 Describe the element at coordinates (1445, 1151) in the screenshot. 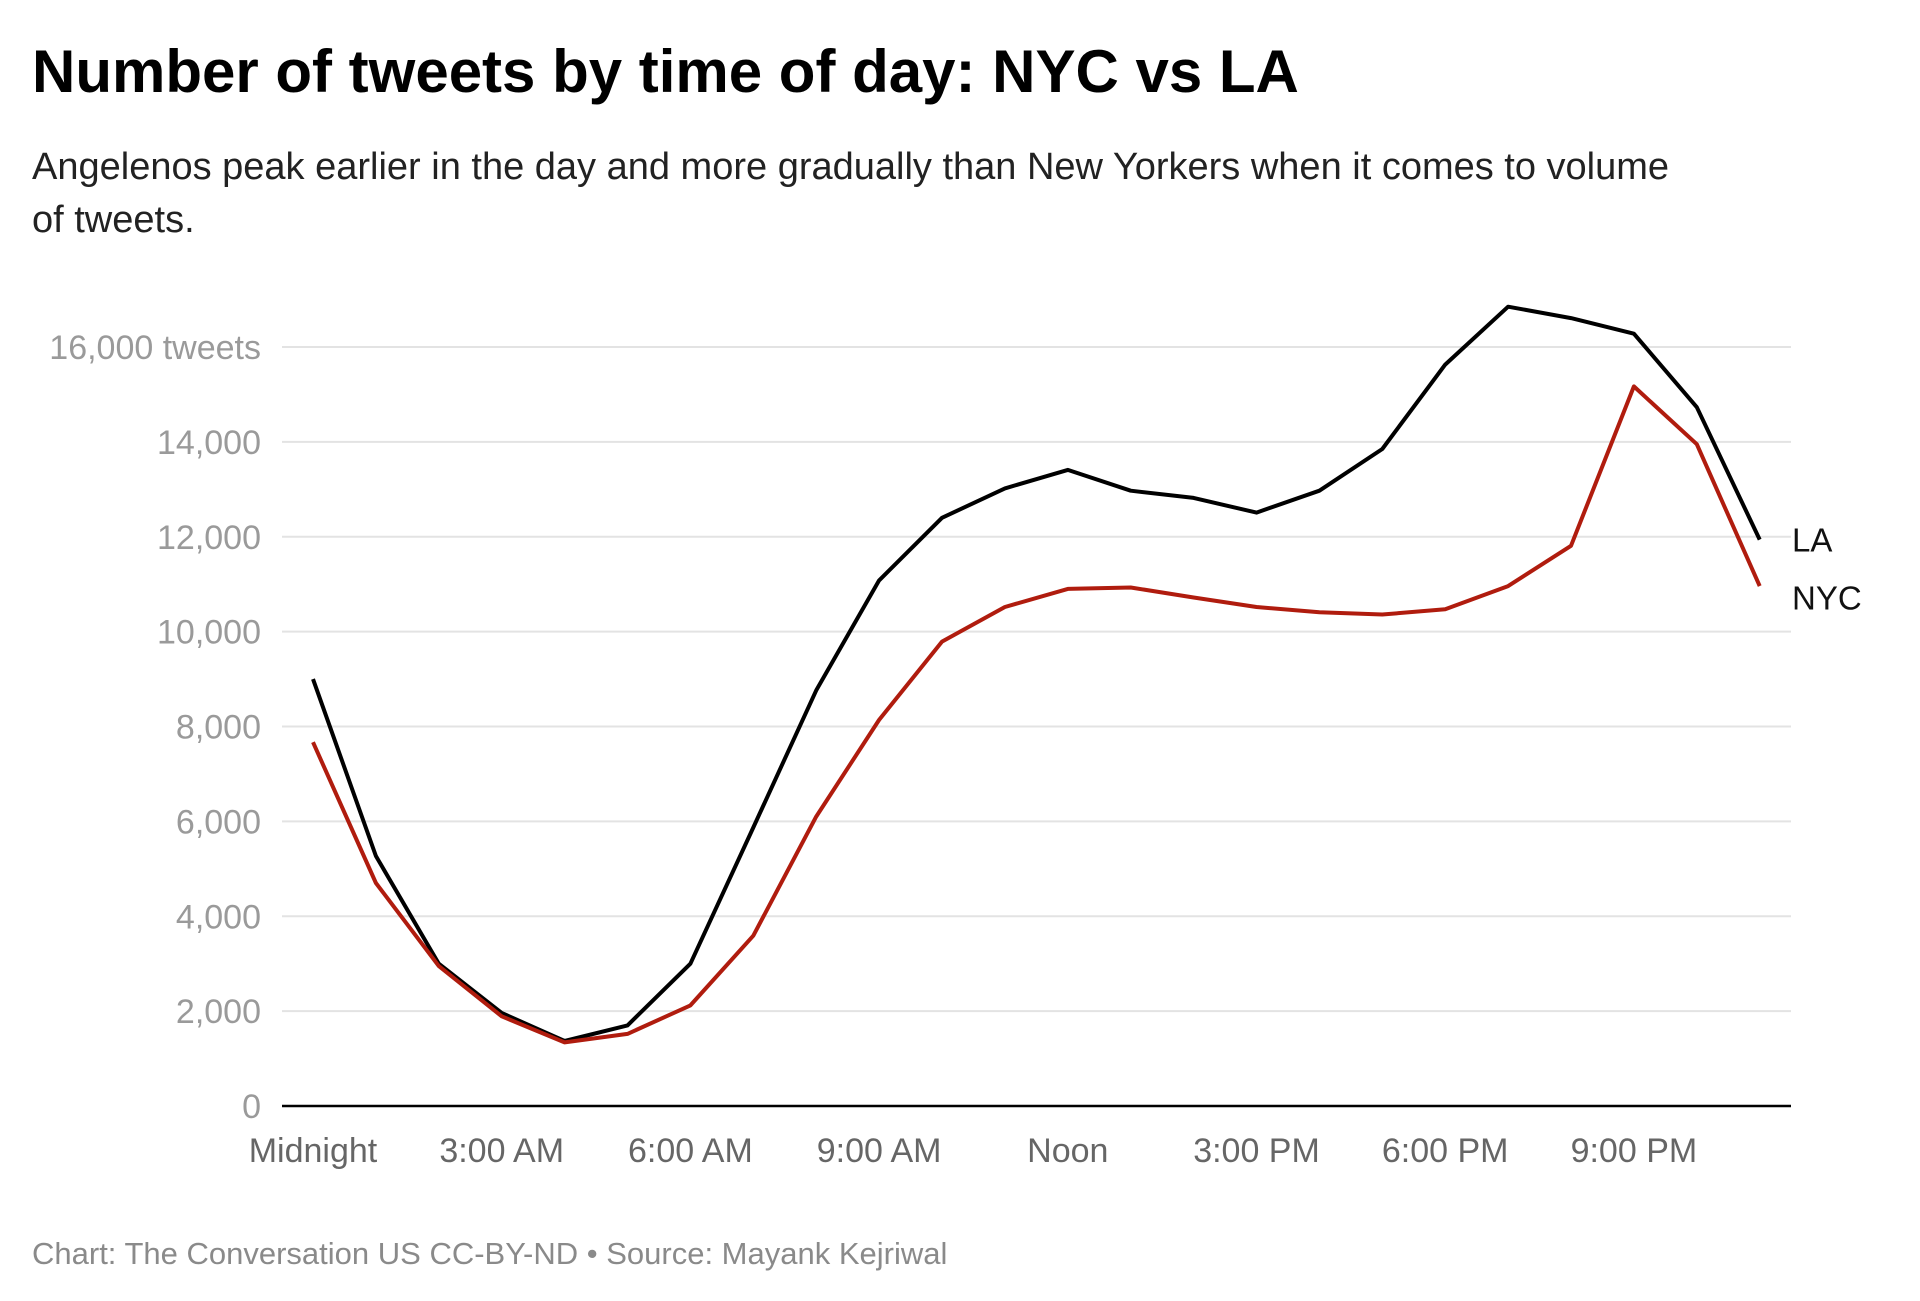

I see `x-tick-label: 6:00 PM` at that location.